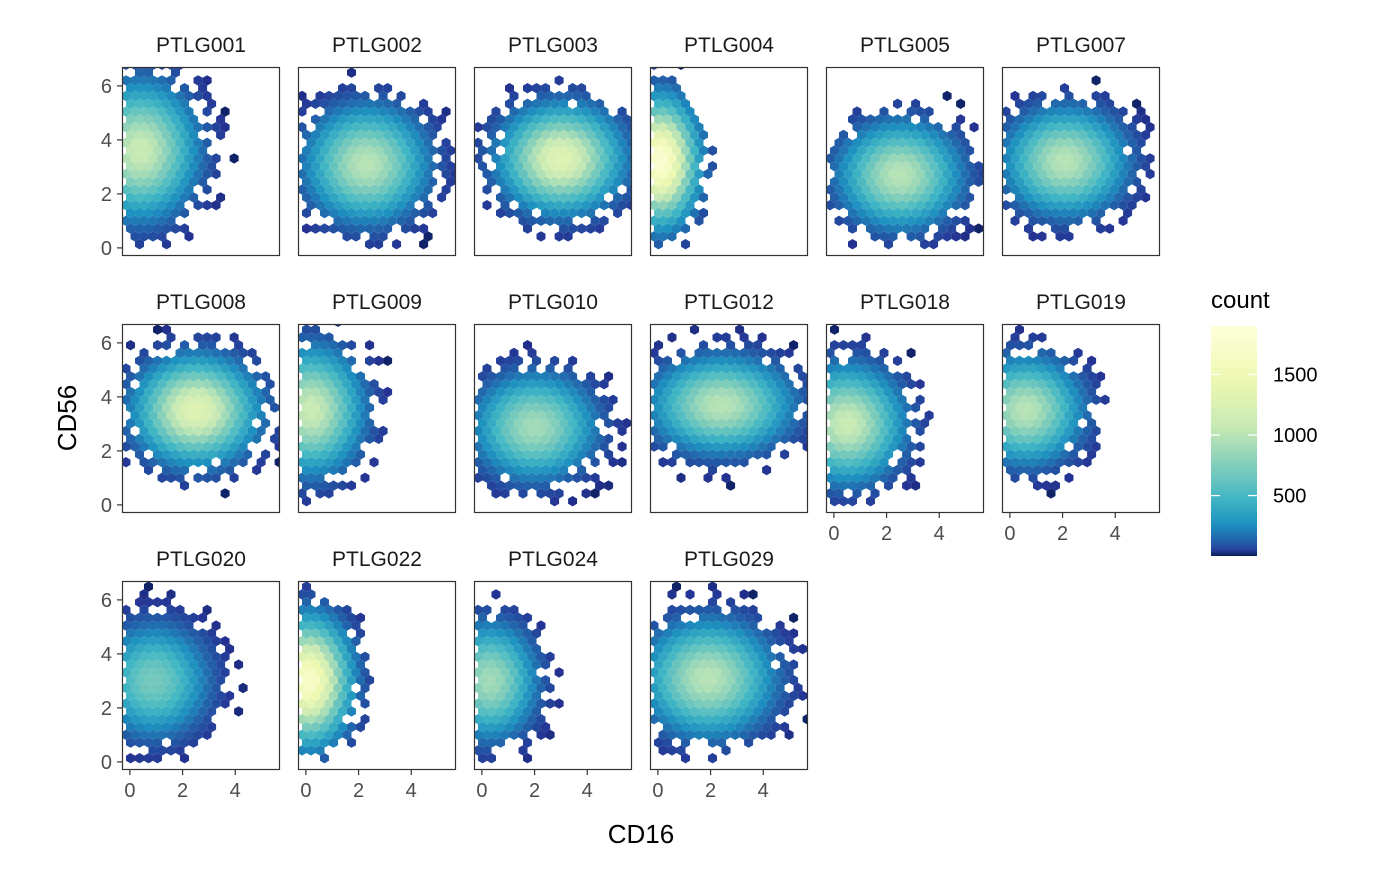 The width and height of the screenshot is (1400, 870). What do you see at coordinates (377, 402) in the screenshot?
I see `facet-PTLG009: PTLG009` at bounding box center [377, 402].